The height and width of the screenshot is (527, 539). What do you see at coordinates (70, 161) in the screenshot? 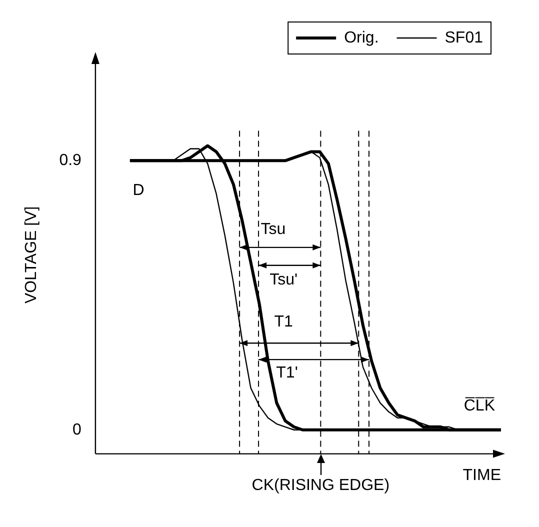
I see `y-tick-label: 0.9` at bounding box center [70, 161].